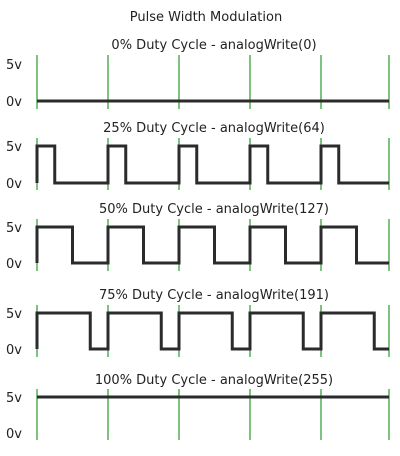  Describe the element at coordinates (214, 295) in the screenshot. I see `panel-title: 75% Duty Cycle - analogWrite(191)` at that location.